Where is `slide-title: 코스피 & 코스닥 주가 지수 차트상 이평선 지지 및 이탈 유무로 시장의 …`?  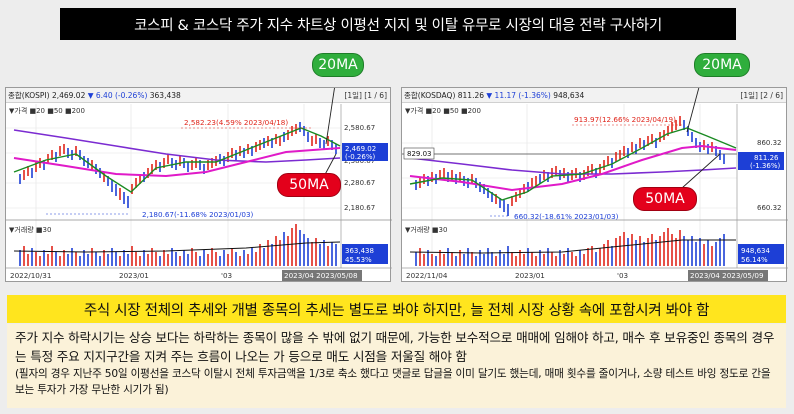
slide-title: 코스피 & 코스닥 주가 지수 차트상 이평선 지지 및 이탈 유무로 시장의 … is located at coordinates (398, 24).